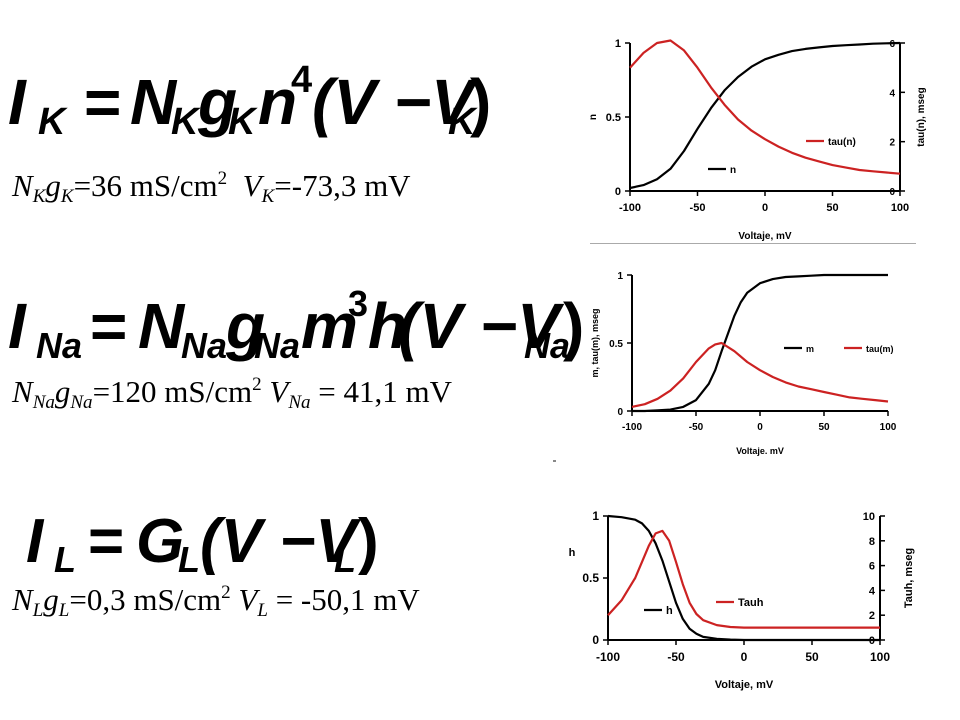  Describe the element at coordinates (751, 603) in the screenshot. I see `legend-label: Tauh` at that location.